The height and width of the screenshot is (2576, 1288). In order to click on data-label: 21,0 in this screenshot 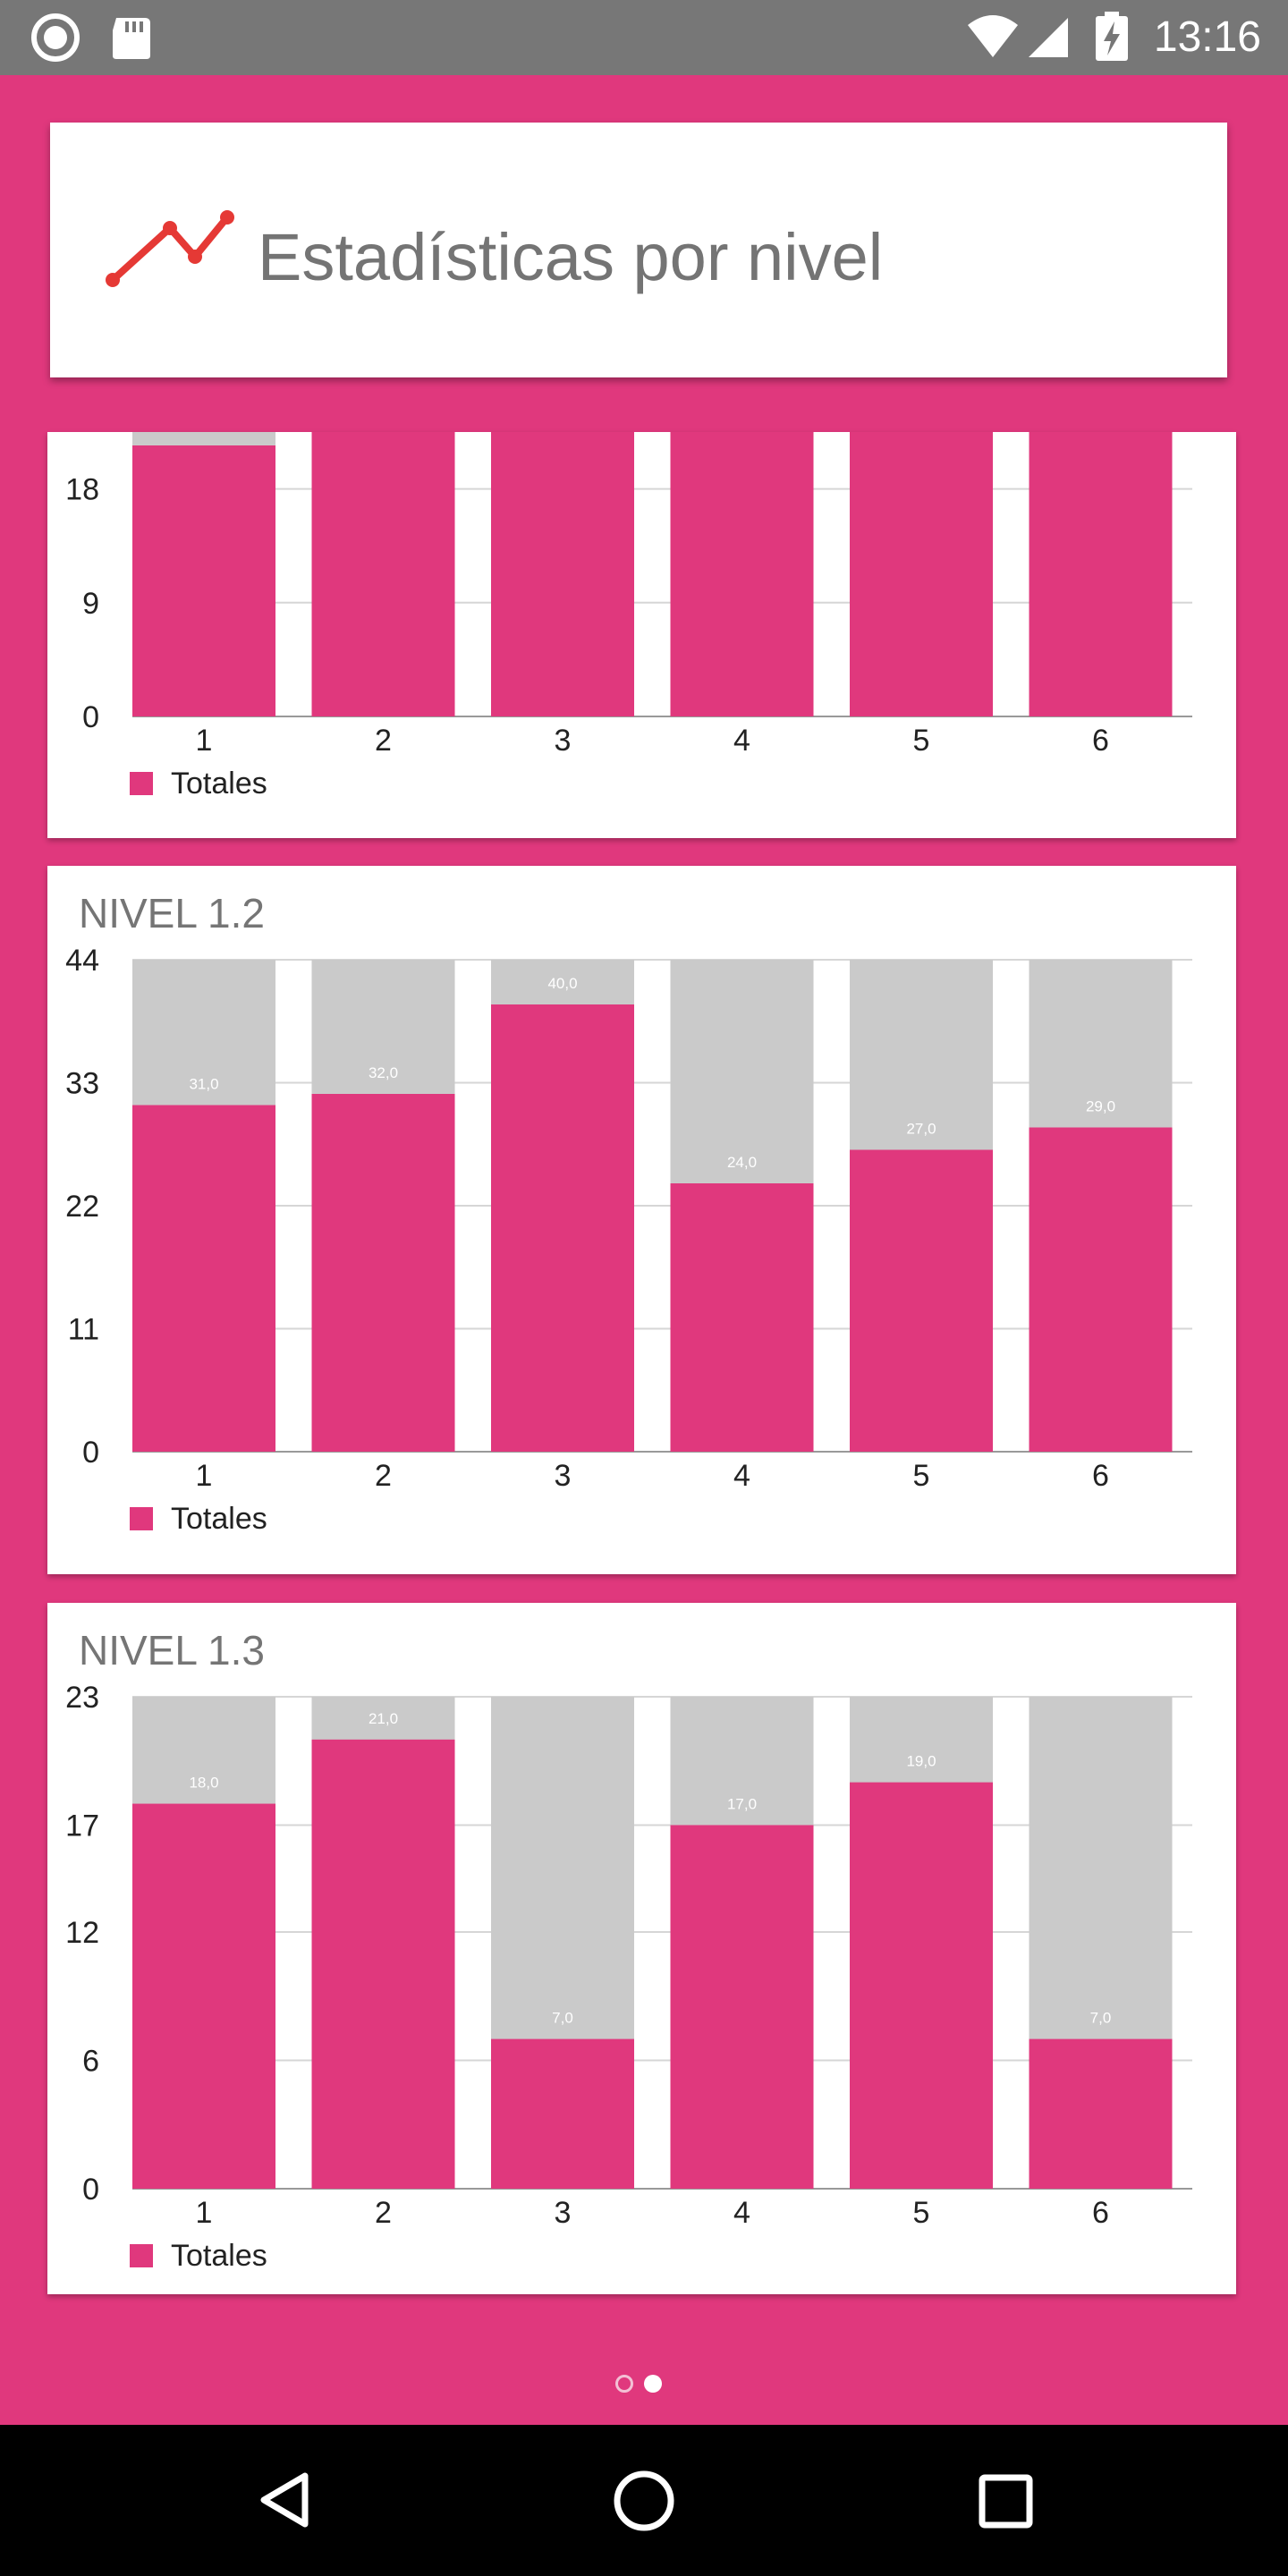, I will do `click(383, 1718)`.